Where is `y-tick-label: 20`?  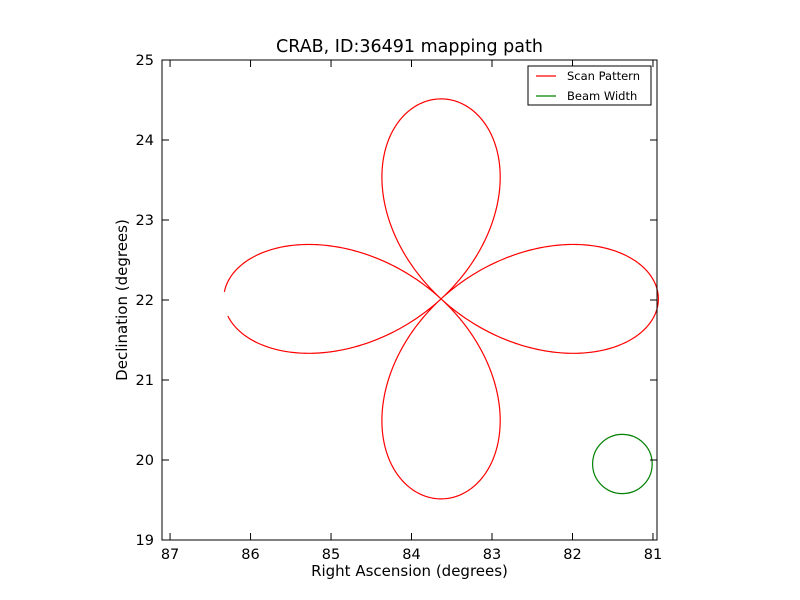
y-tick-label: 20 is located at coordinates (145, 461).